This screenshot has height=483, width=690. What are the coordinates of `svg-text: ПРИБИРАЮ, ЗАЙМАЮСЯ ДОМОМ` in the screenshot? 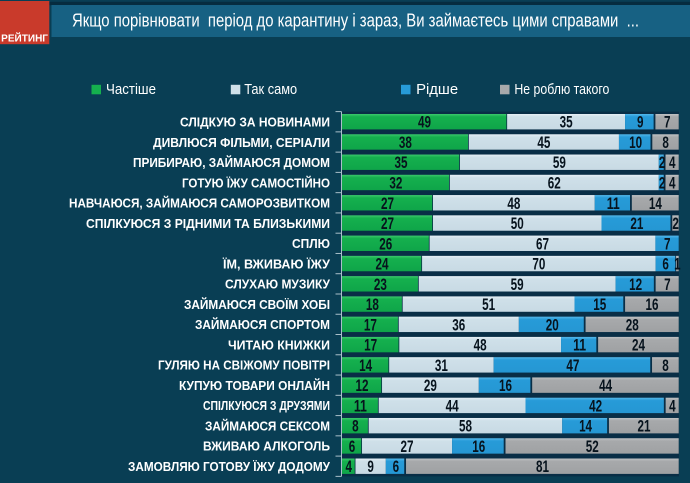 It's located at (231, 162).